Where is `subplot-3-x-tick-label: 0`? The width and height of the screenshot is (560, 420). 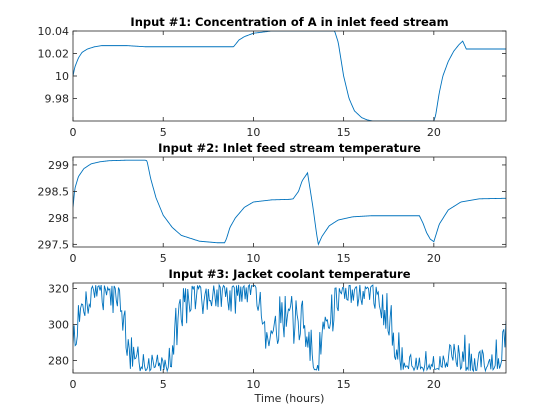
subplot-3-x-tick-label: 0 is located at coordinates (73, 384).